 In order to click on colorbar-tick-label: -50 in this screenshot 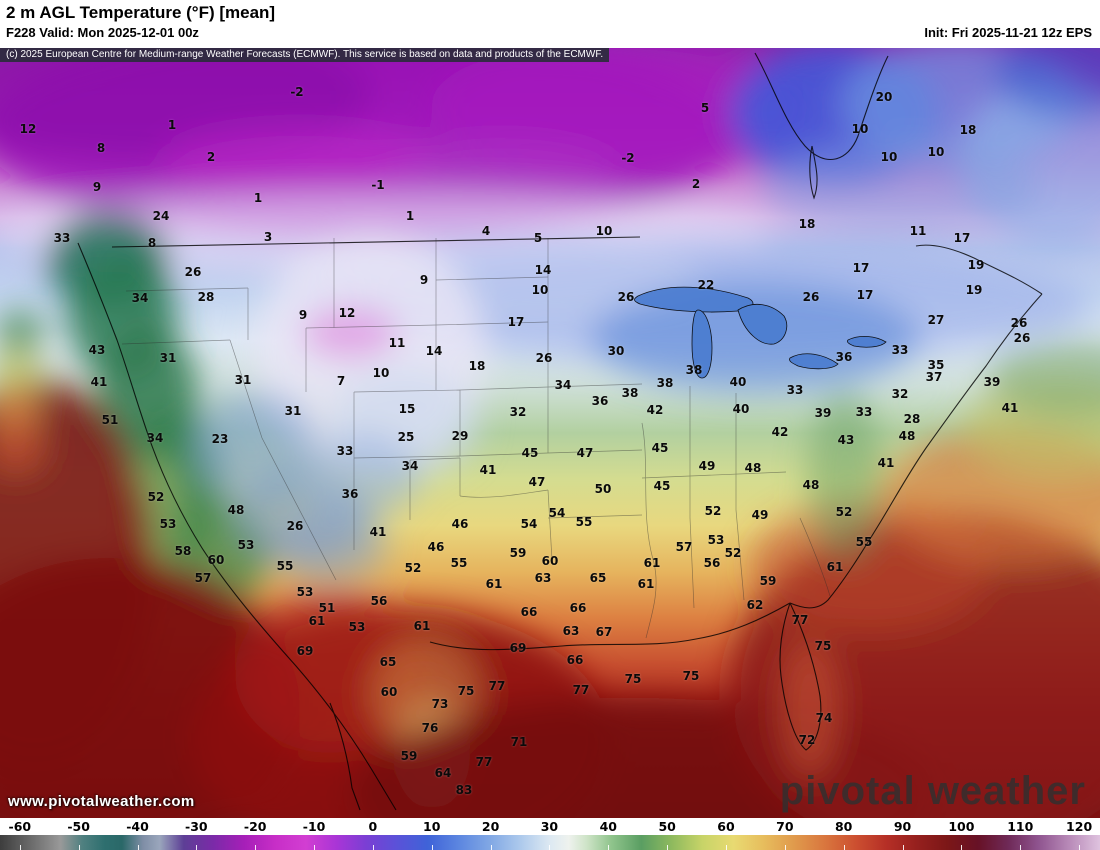, I will do `click(78, 826)`.